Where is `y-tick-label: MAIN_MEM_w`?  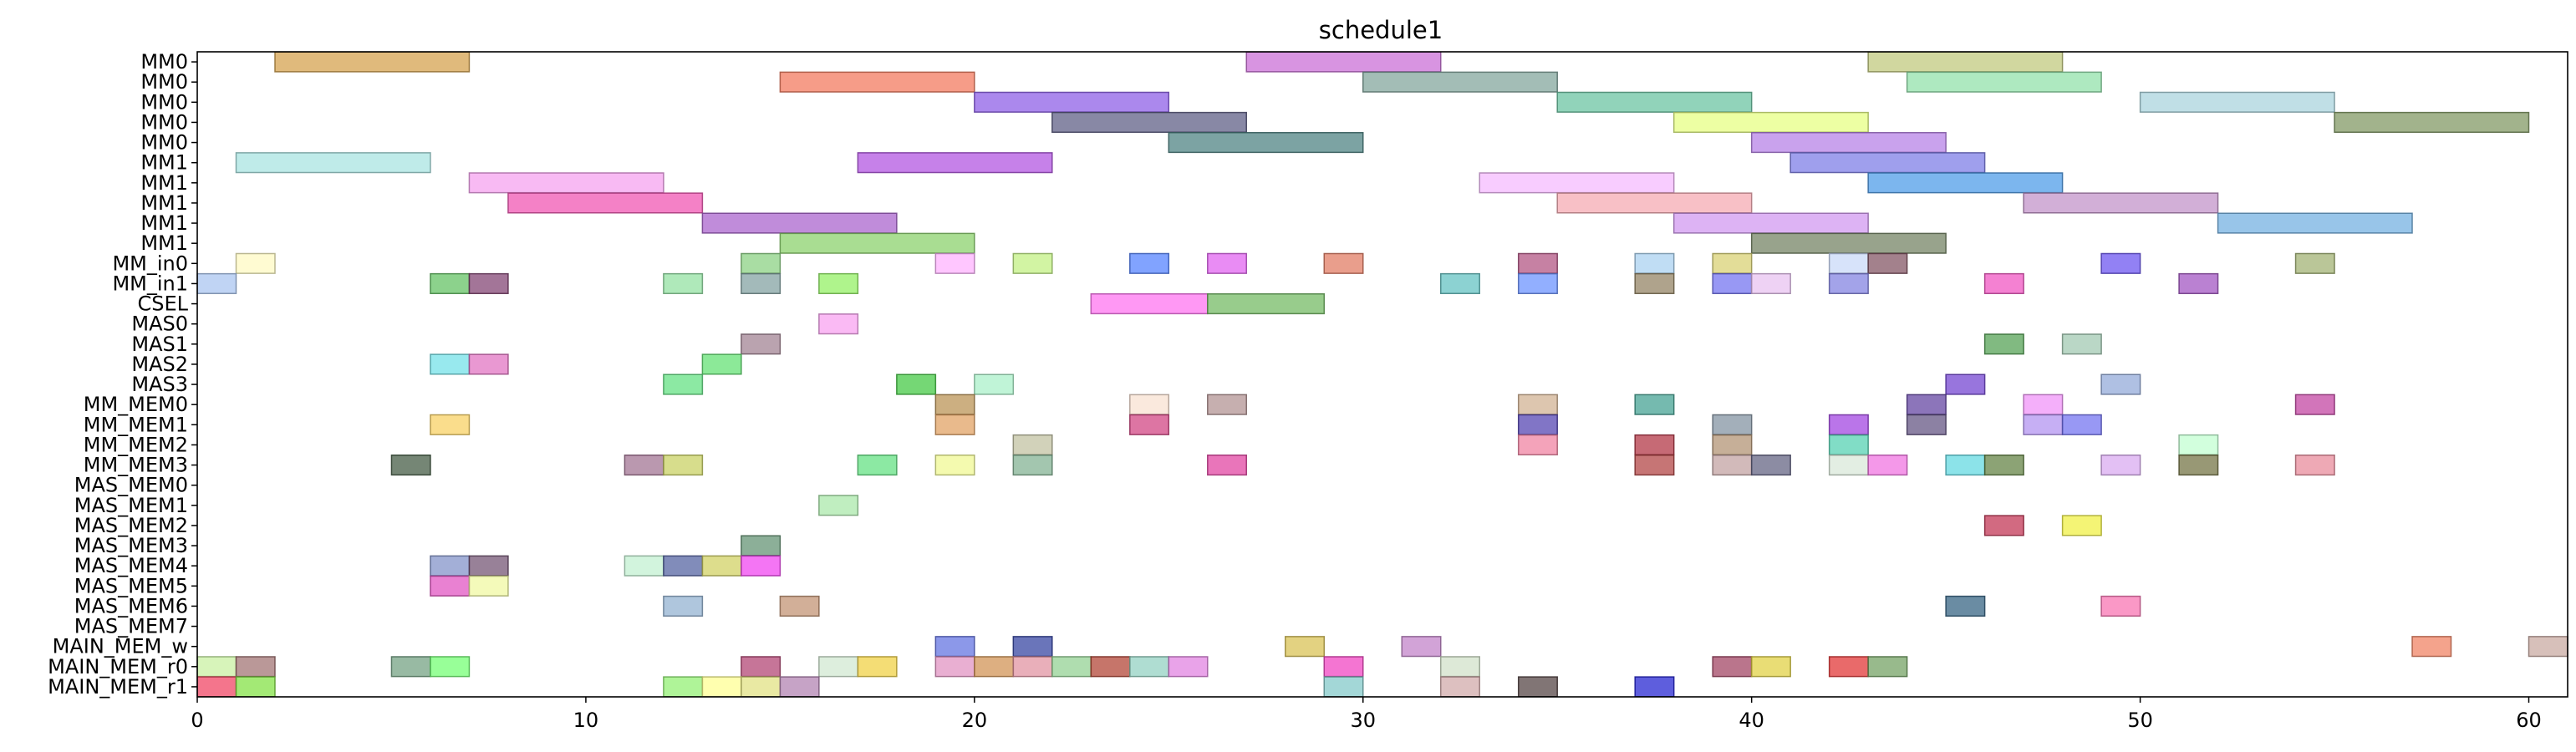 y-tick-label: MAIN_MEM_w is located at coordinates (120, 647).